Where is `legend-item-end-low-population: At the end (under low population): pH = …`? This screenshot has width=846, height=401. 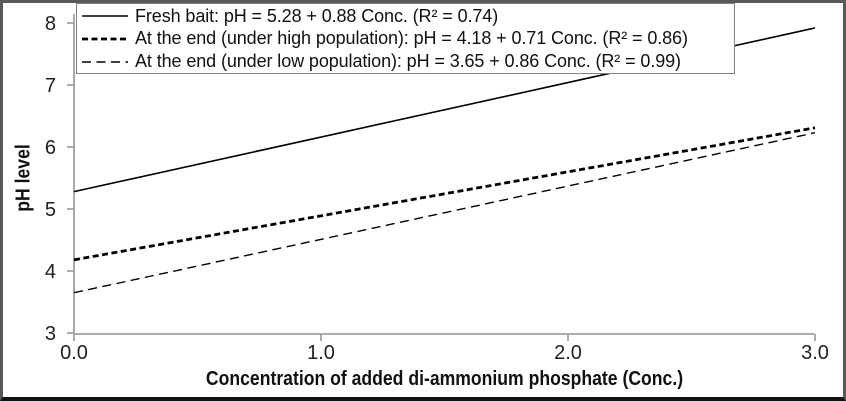 legend-item-end-low-population: At the end (under low population): pH = … is located at coordinates (408, 62).